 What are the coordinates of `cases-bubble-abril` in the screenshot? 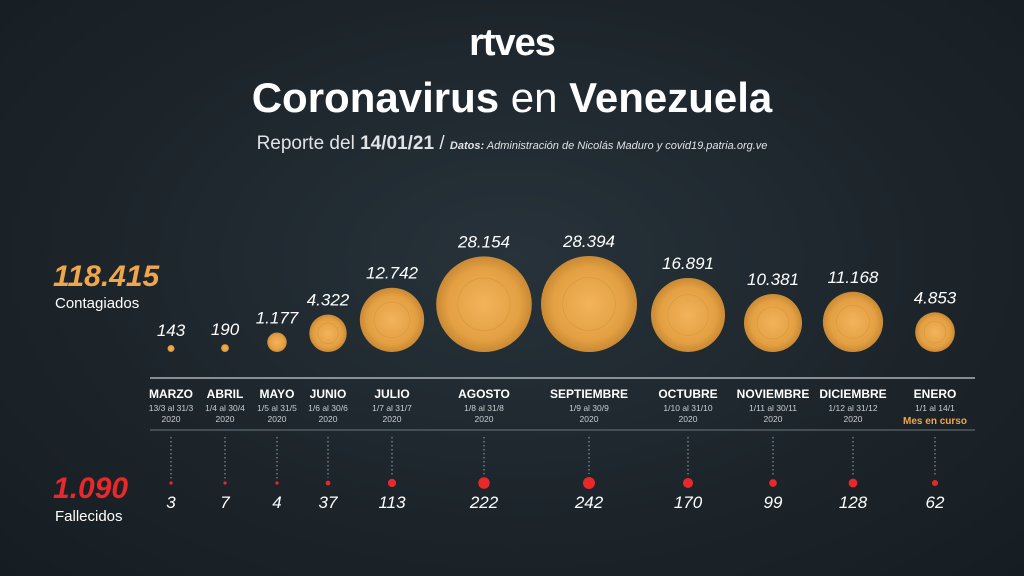 It's located at (225, 348).